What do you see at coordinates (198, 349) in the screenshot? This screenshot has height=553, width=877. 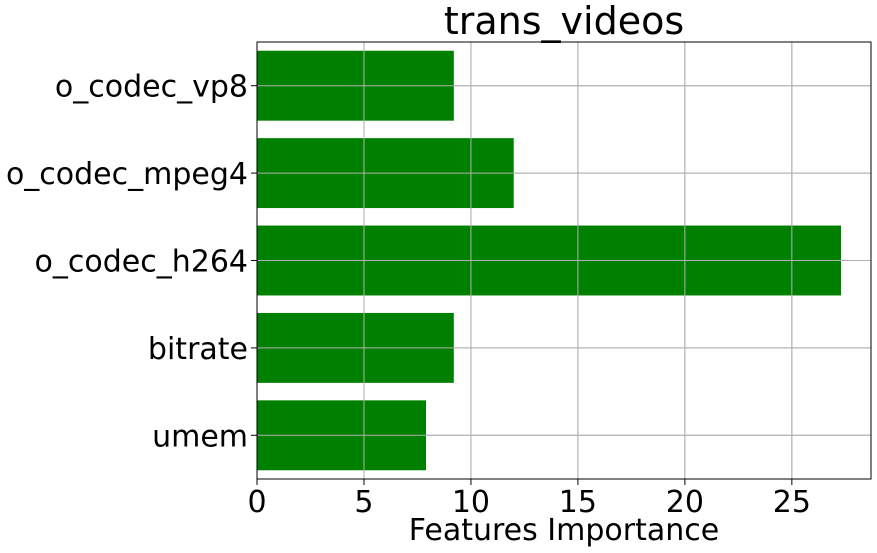 I see `y-tick-label: bitrate` at bounding box center [198, 349].